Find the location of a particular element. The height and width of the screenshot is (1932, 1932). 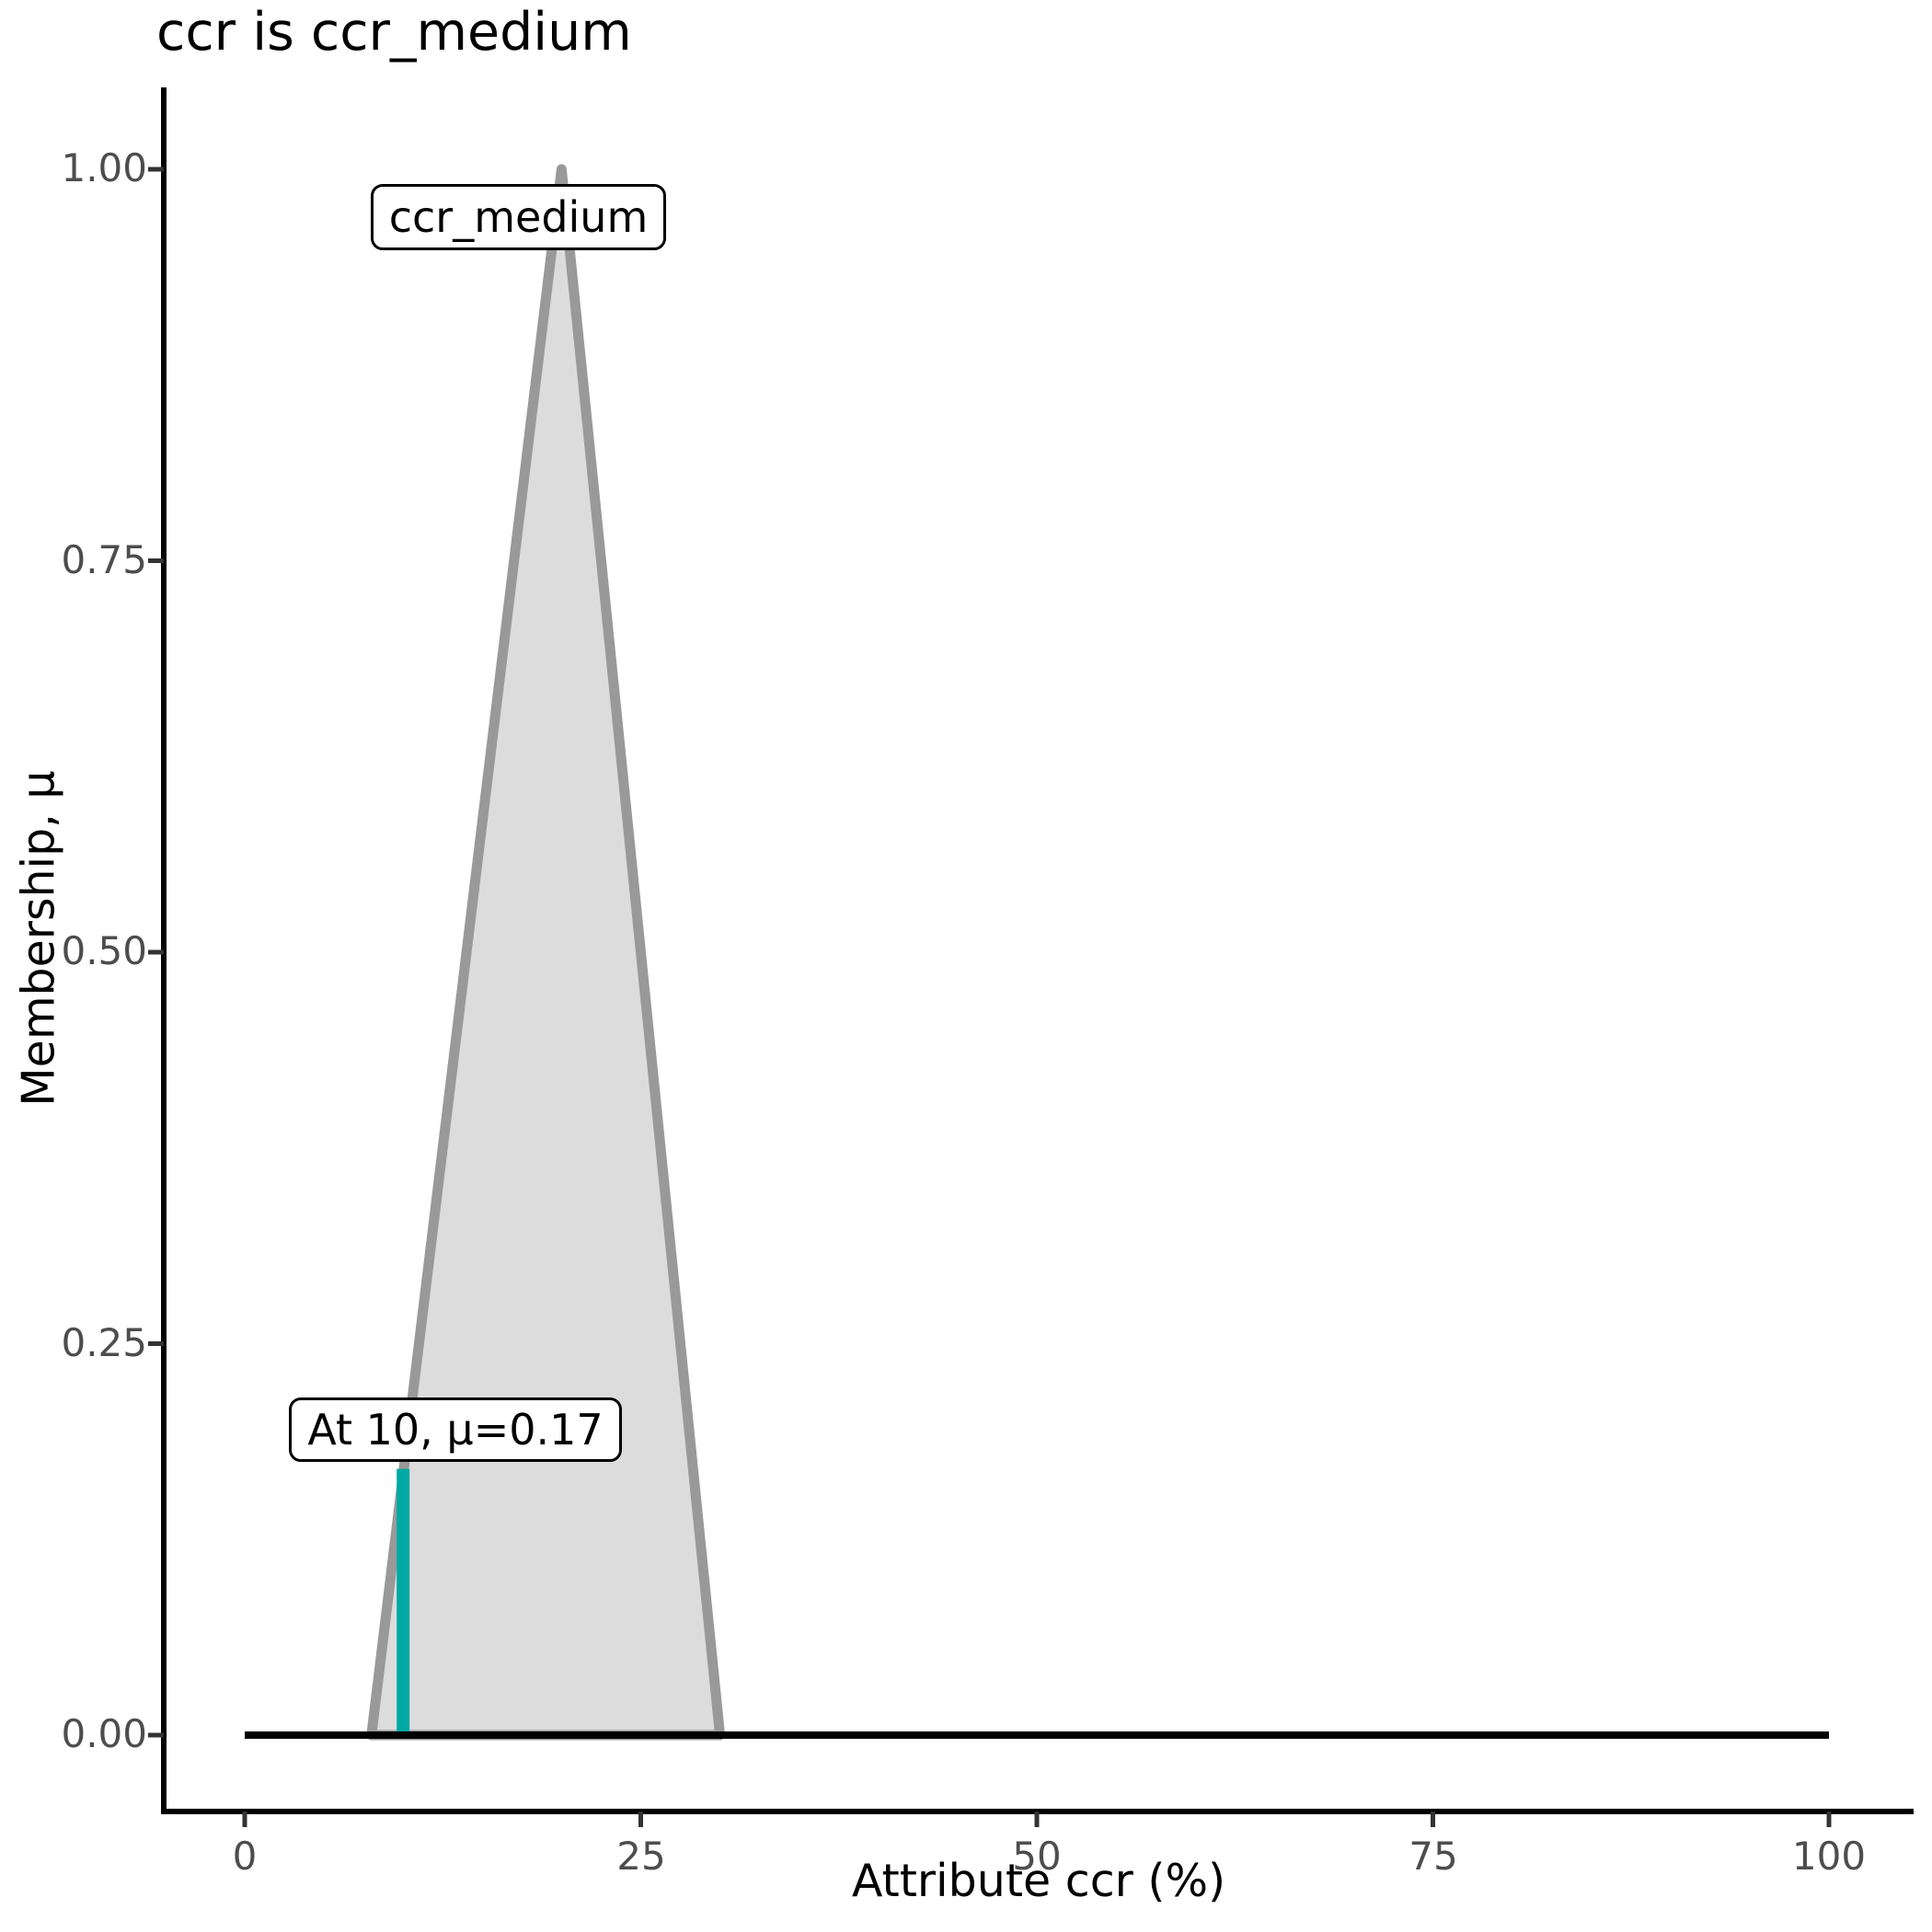

x-tick-label-100: 100 is located at coordinates (1829, 1856).